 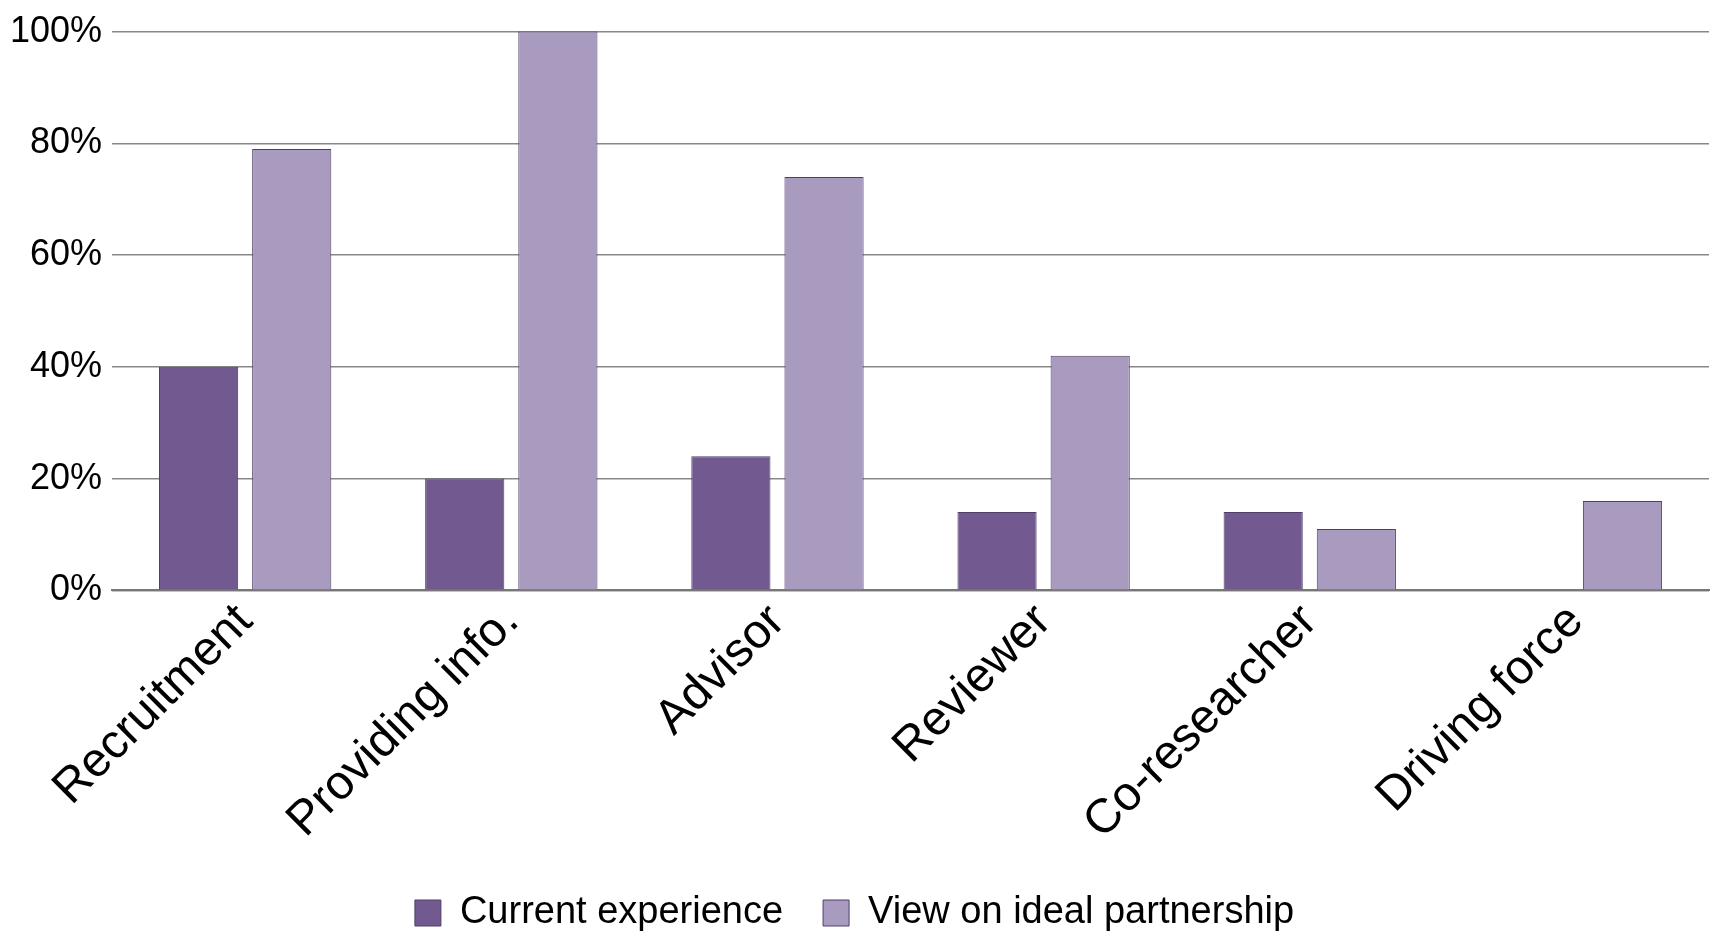 What do you see at coordinates (66, 364) in the screenshot?
I see `y-tick-label: 40%` at bounding box center [66, 364].